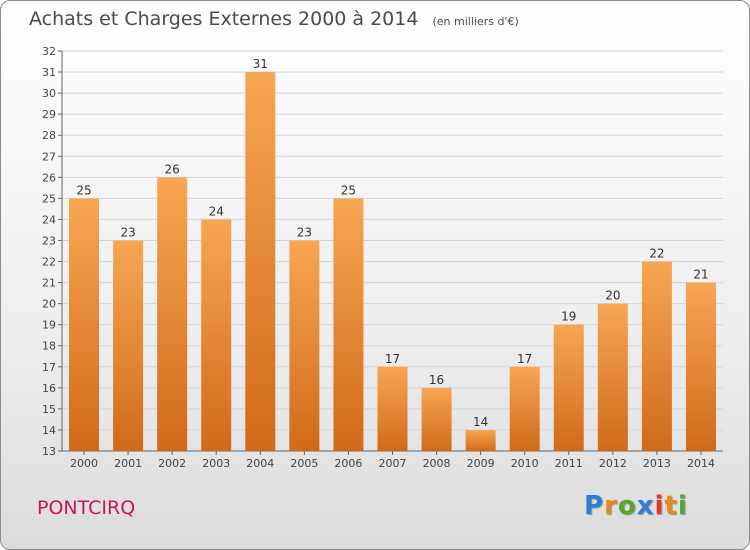  Describe the element at coordinates (437, 463) in the screenshot. I see `x-tick-label: 2008` at that location.